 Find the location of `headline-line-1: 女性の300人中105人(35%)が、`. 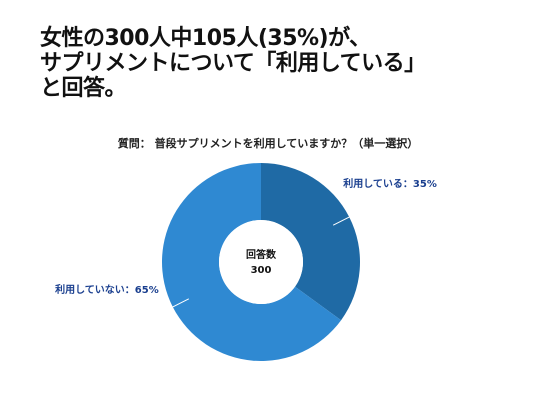

headline-line-1: 女性の300人中105人(35%)が、 is located at coordinates (205, 38).